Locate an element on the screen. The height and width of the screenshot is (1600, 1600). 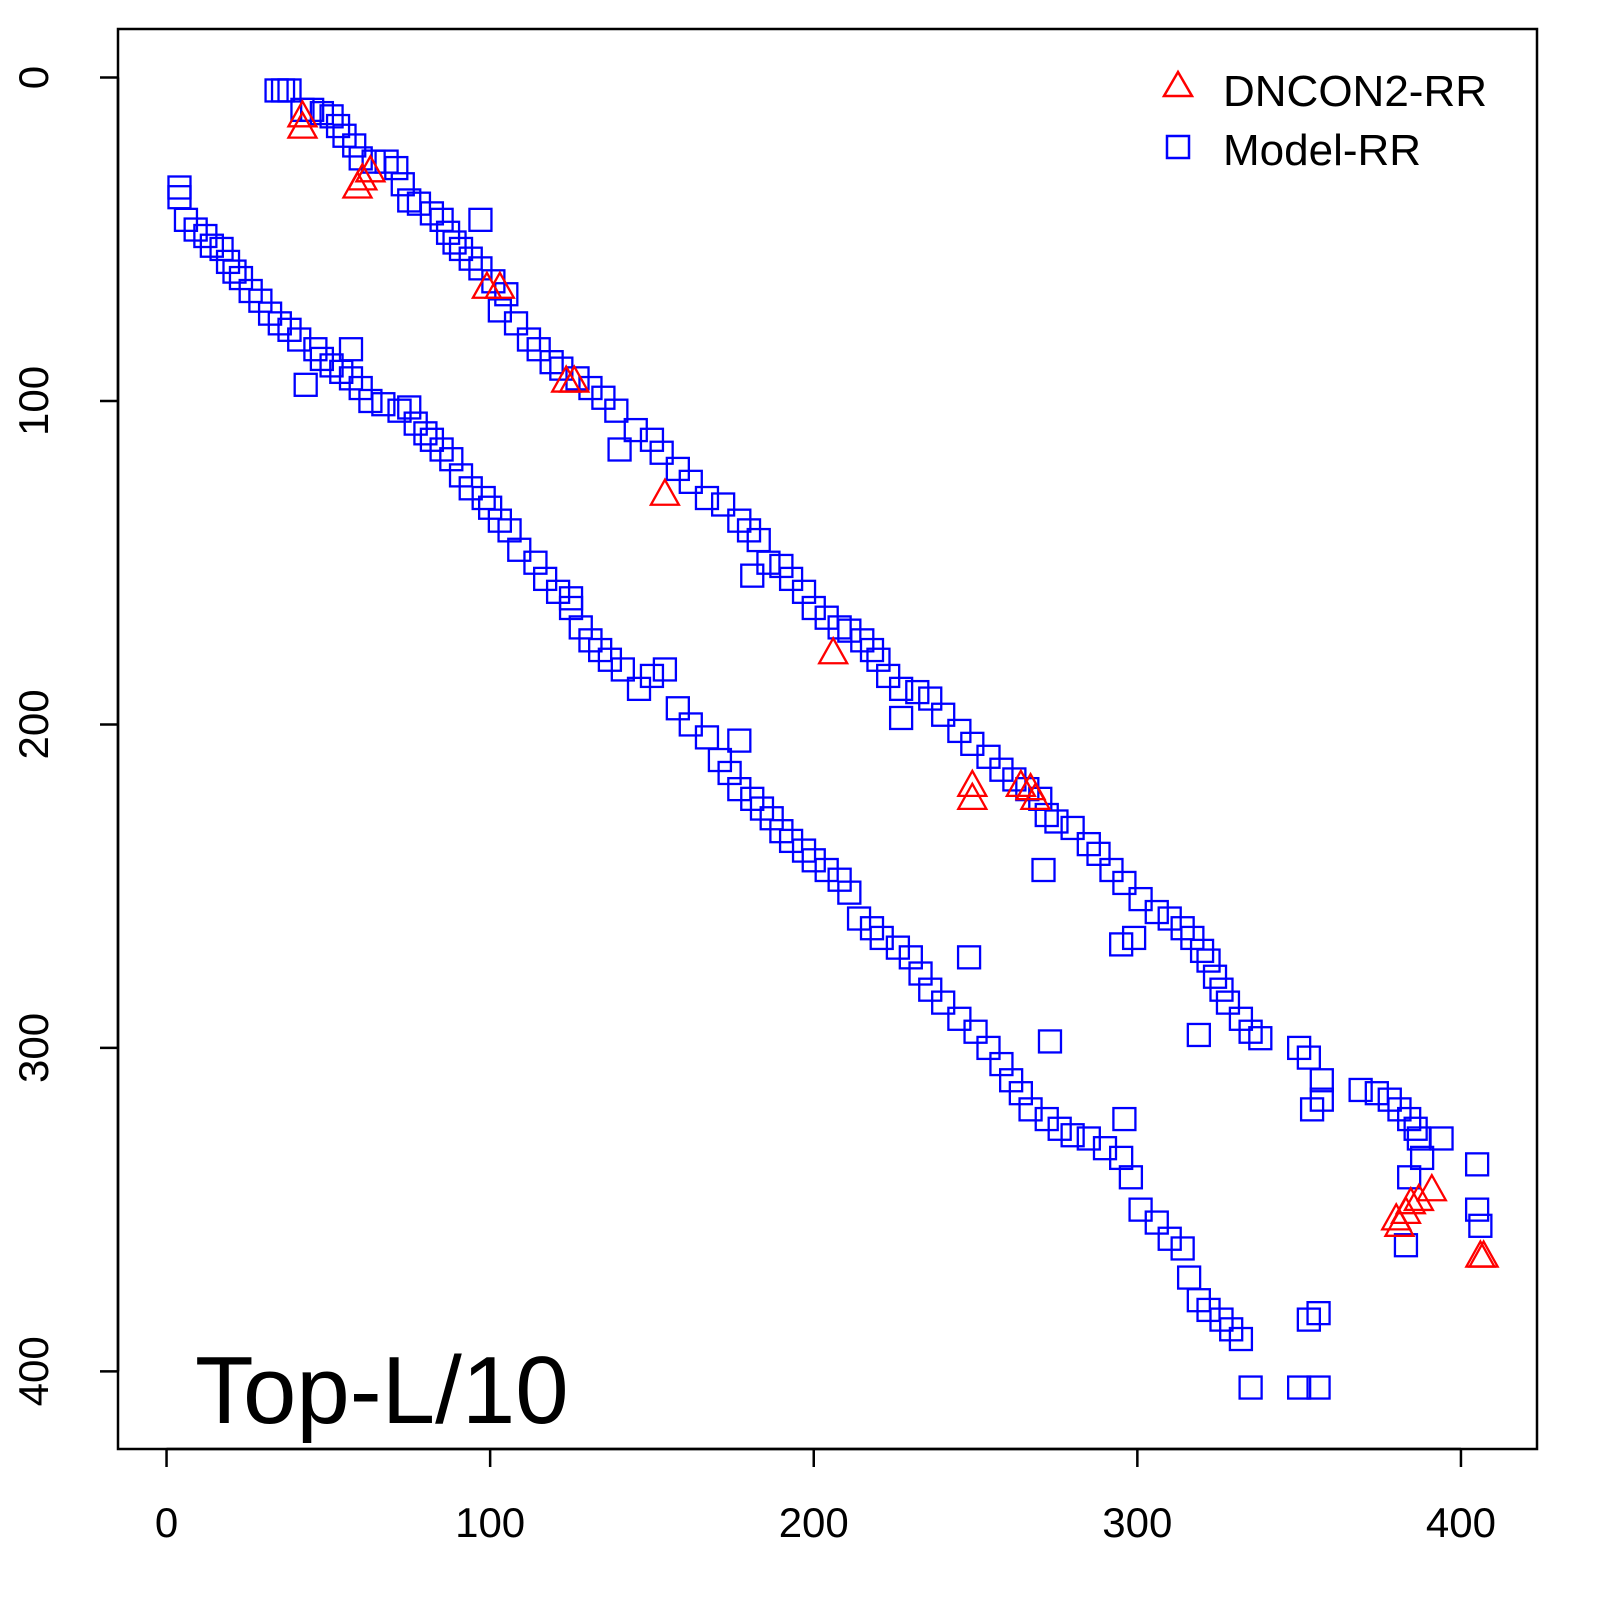
y-tick-label: 200 is located at coordinates (33, 724).